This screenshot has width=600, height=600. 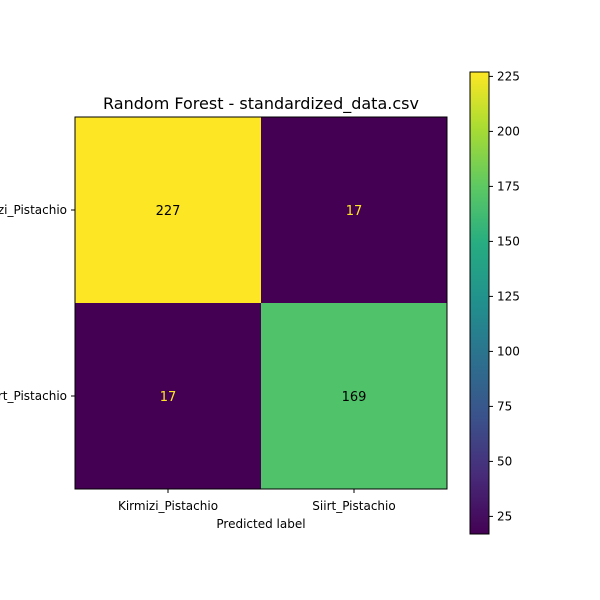 What do you see at coordinates (261, 104) in the screenshot?
I see `chart-title: Random Forest - standardized_data.csv` at bounding box center [261, 104].